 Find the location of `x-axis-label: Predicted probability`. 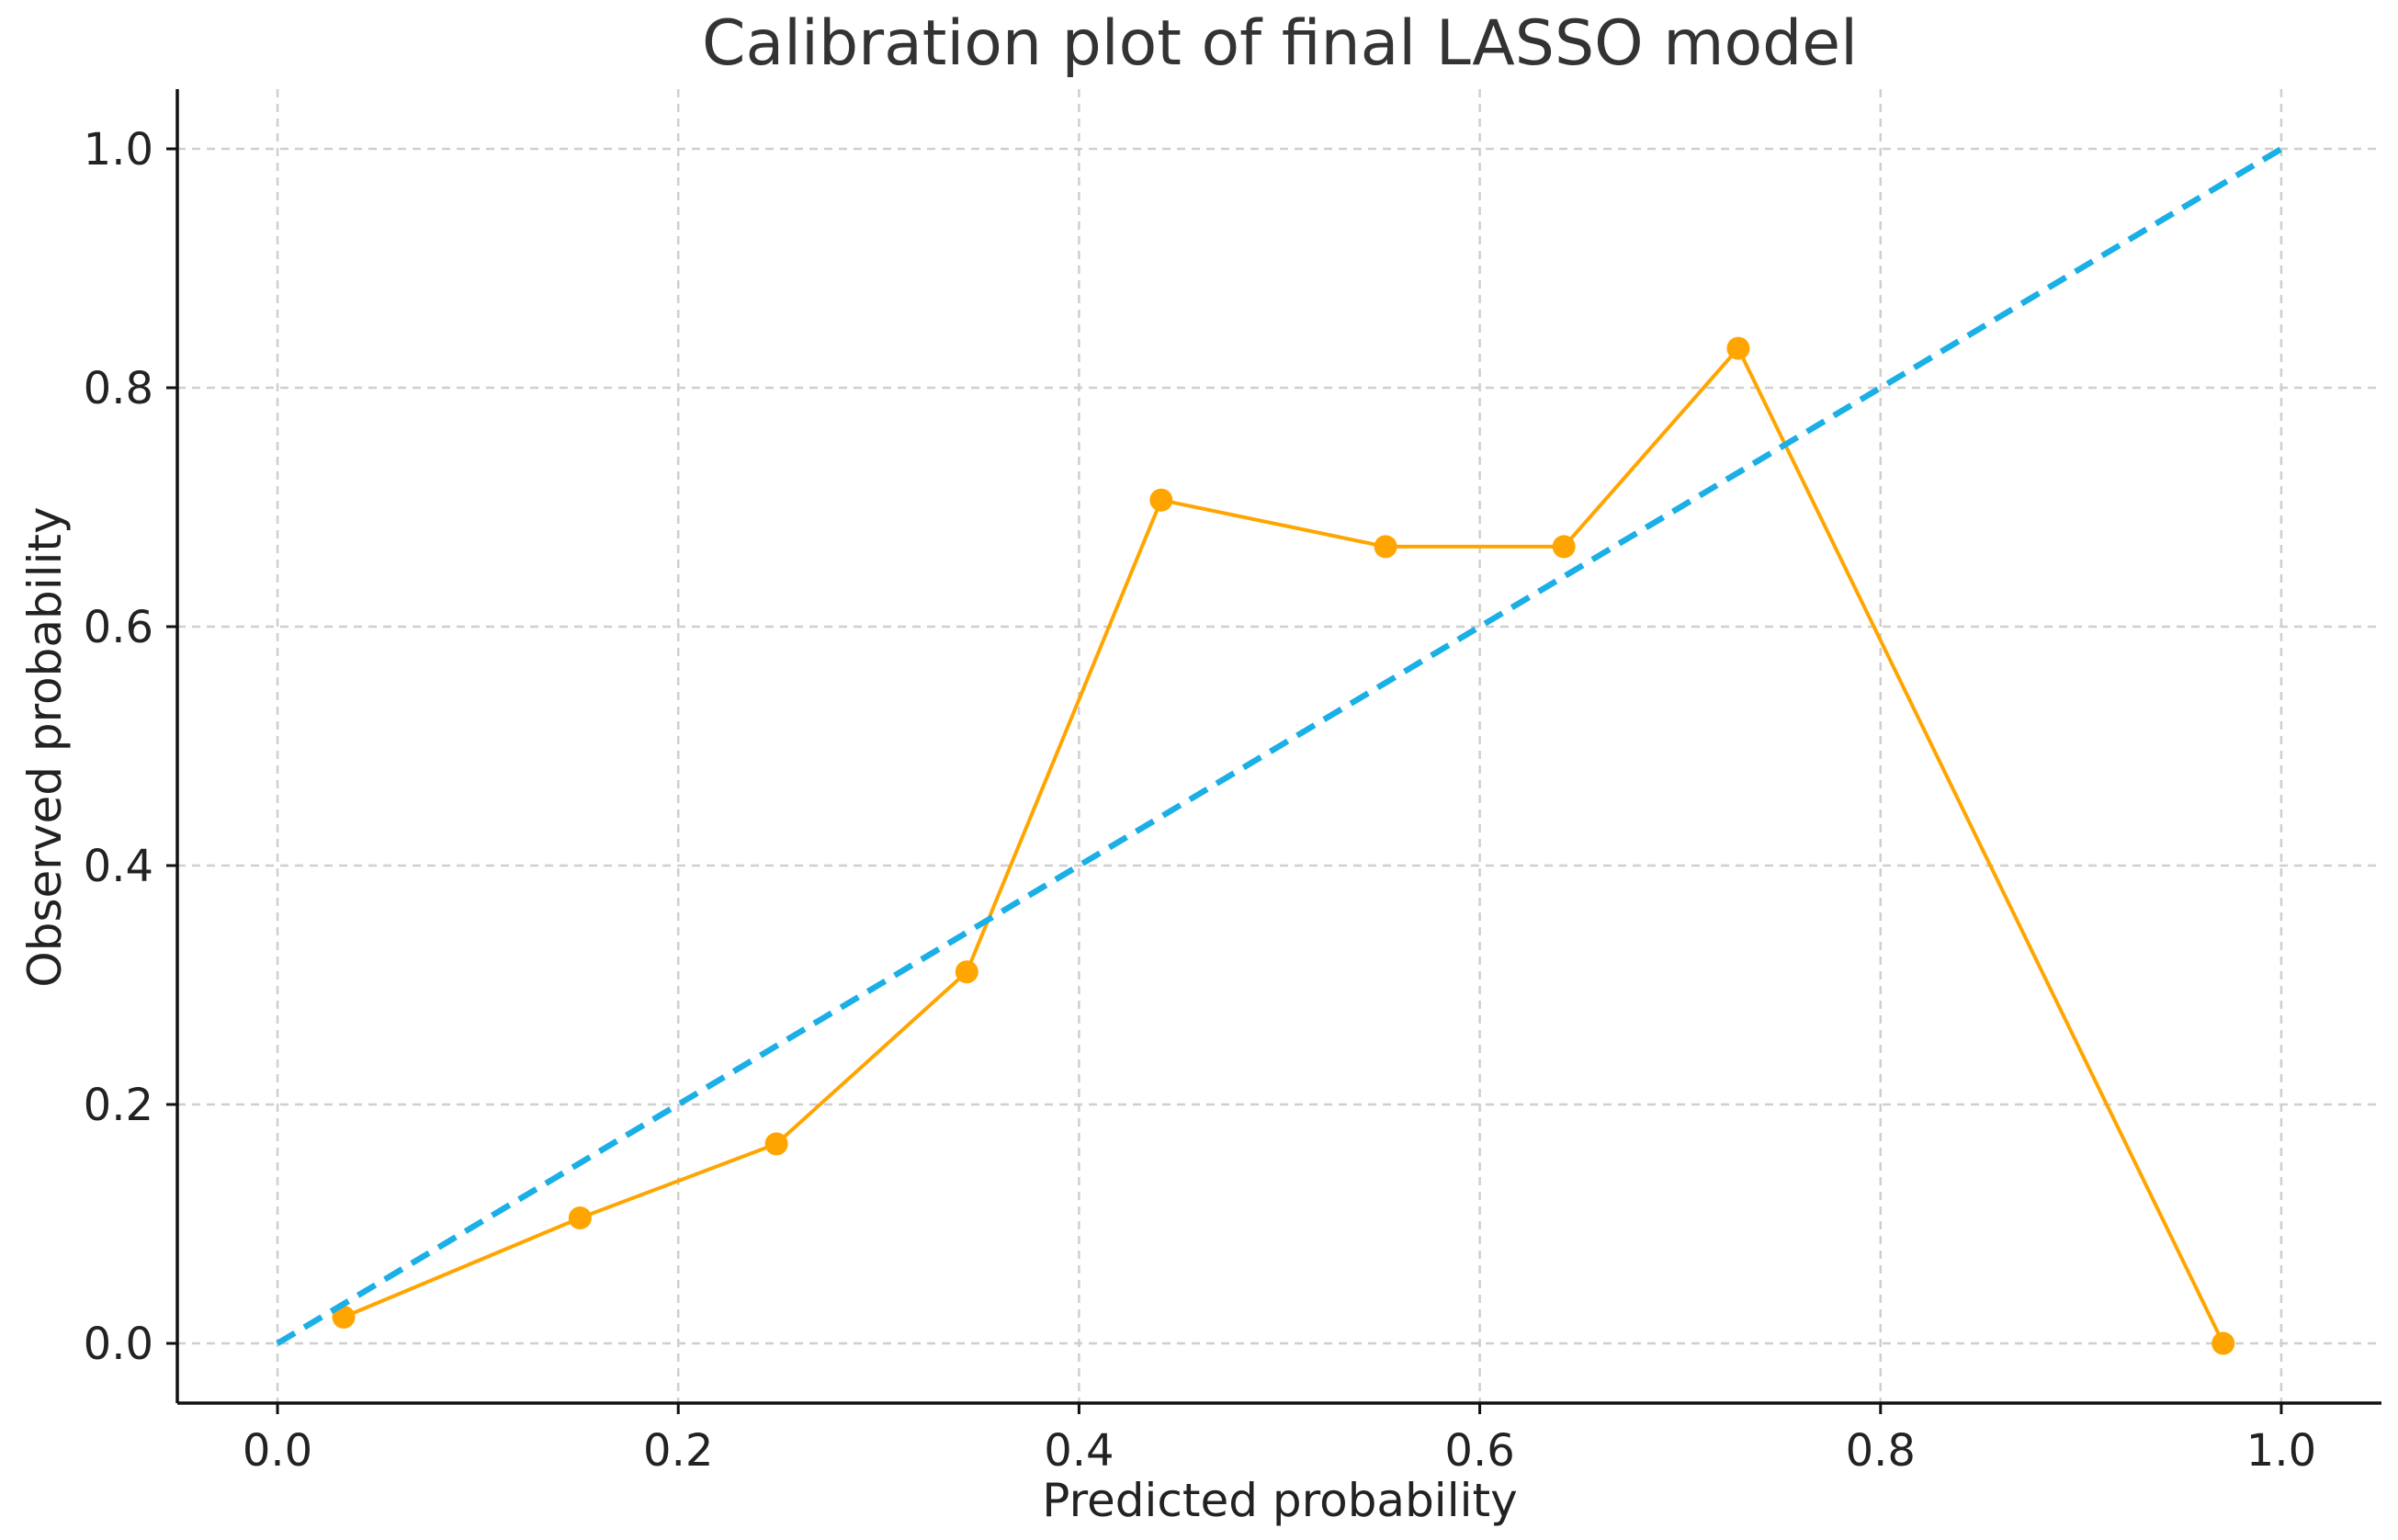

x-axis-label: Predicted probability is located at coordinates (1279, 1500).